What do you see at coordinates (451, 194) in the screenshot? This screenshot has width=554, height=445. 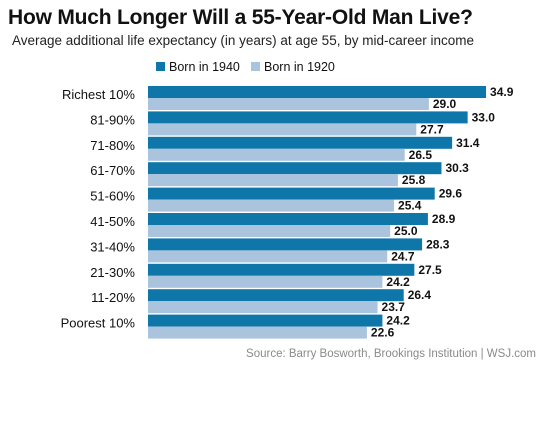 I see `value-label: 29.6` at bounding box center [451, 194].